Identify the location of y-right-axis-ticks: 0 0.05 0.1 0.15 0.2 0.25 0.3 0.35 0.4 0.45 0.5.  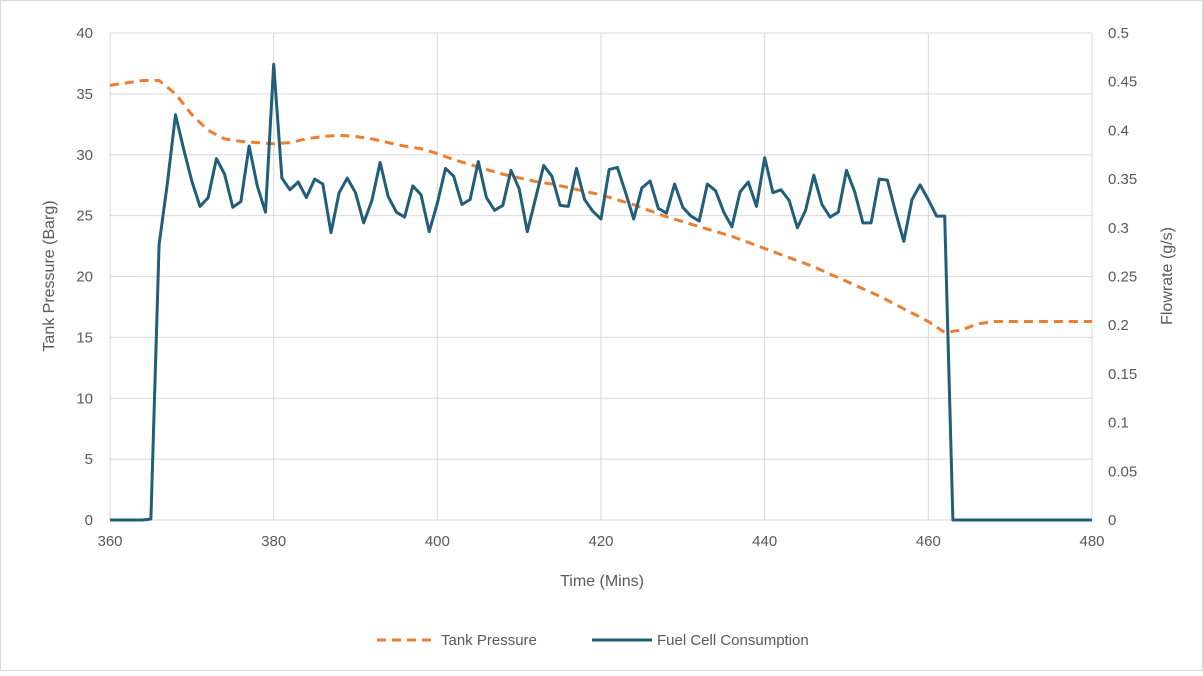
(1122, 277).